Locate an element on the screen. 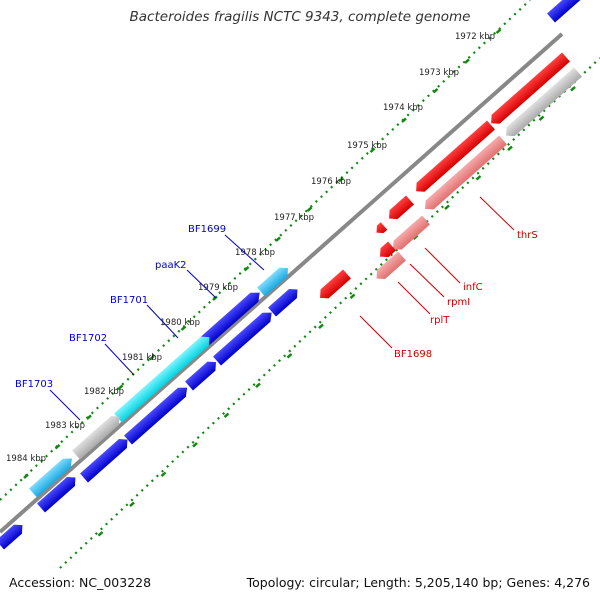 The image size is (600, 600). leader-thrs is located at coordinates (497, 213).